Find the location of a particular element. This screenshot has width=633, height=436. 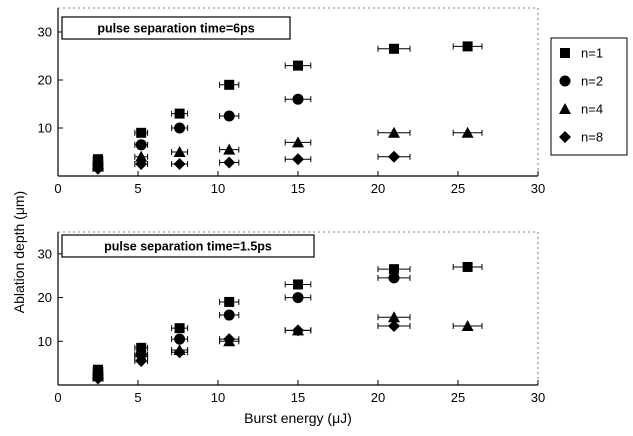

legend-label: n=1 is located at coordinates (592, 53).